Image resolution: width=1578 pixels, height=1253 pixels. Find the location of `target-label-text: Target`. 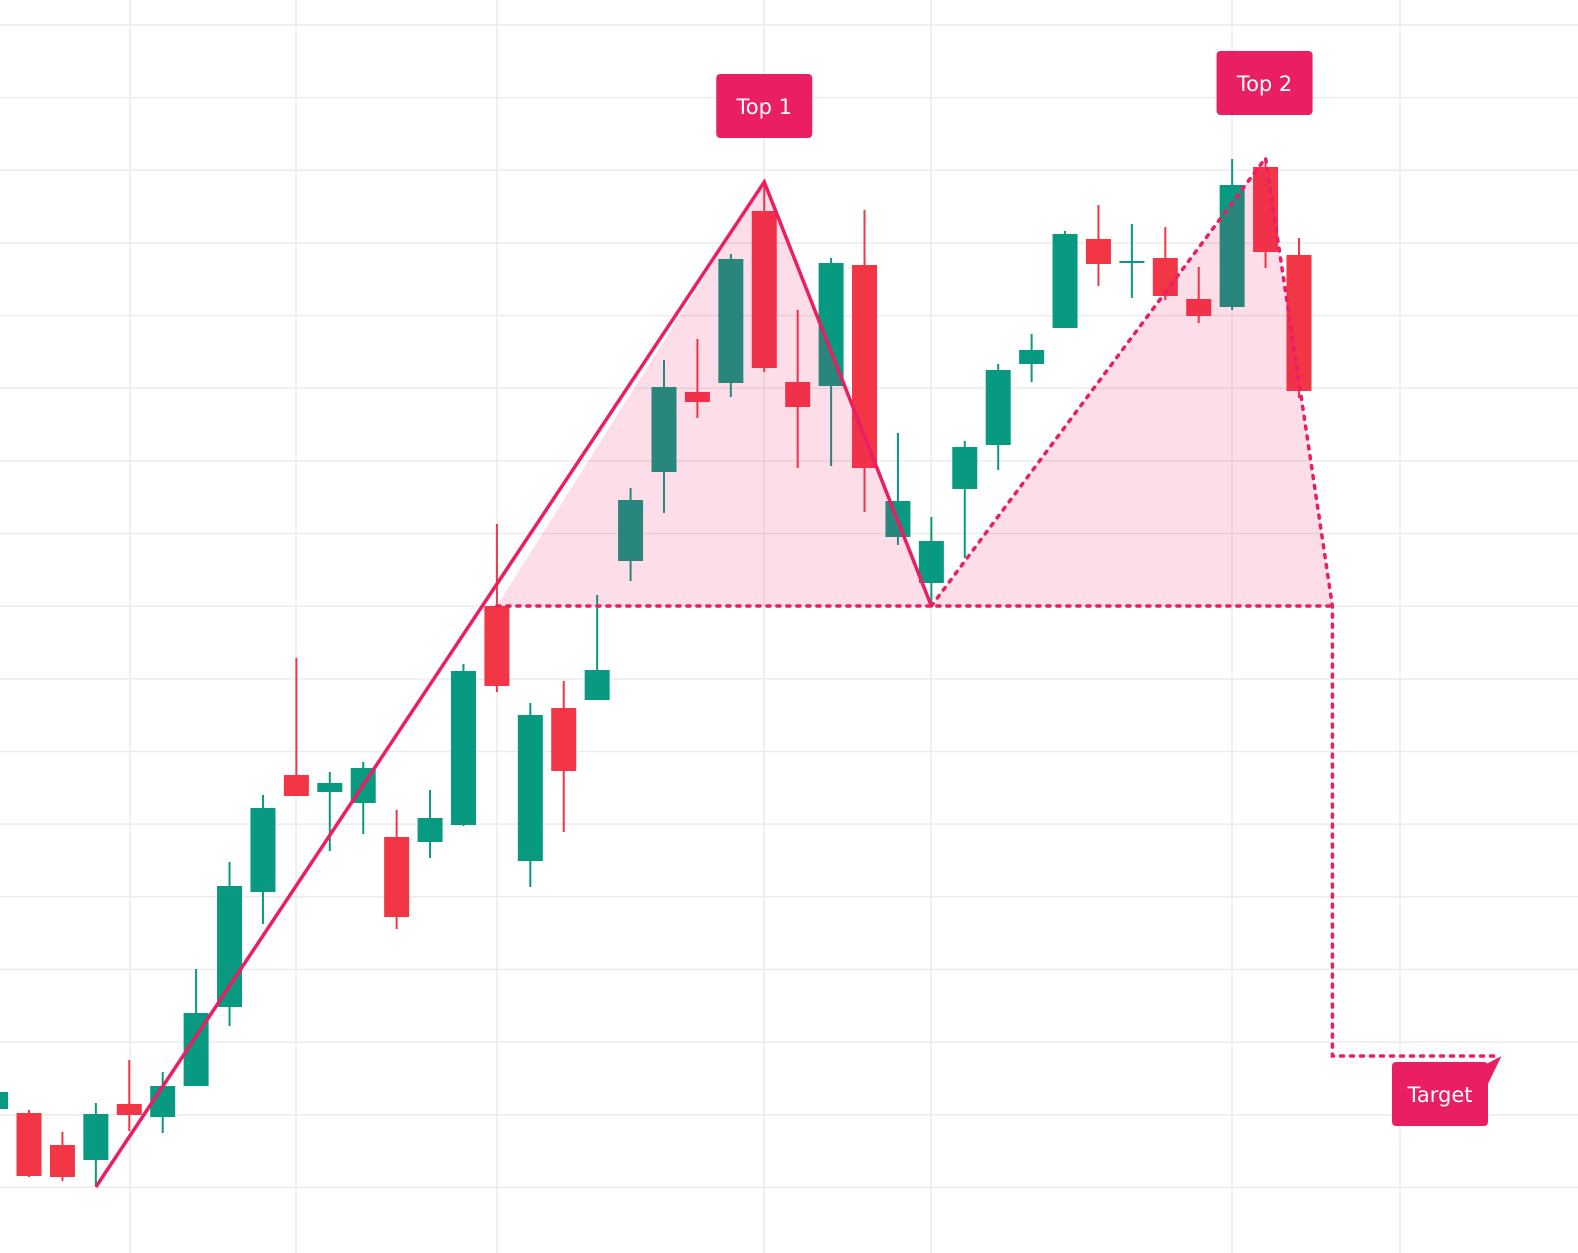

target-label-text: Target is located at coordinates (1440, 1095).